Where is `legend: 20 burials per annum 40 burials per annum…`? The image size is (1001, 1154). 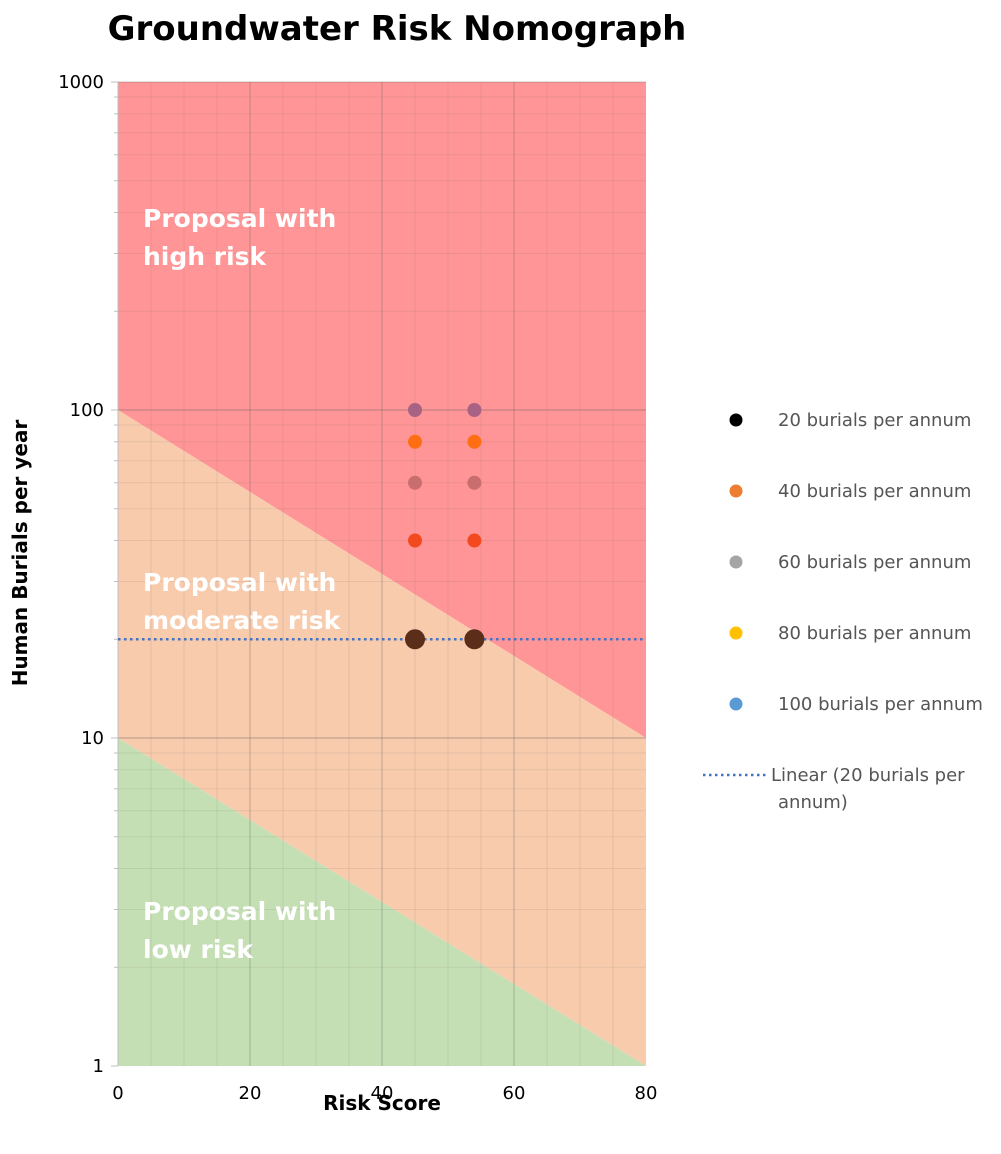 legend: 20 burials per annum 40 burials per annum… is located at coordinates (843, 611).